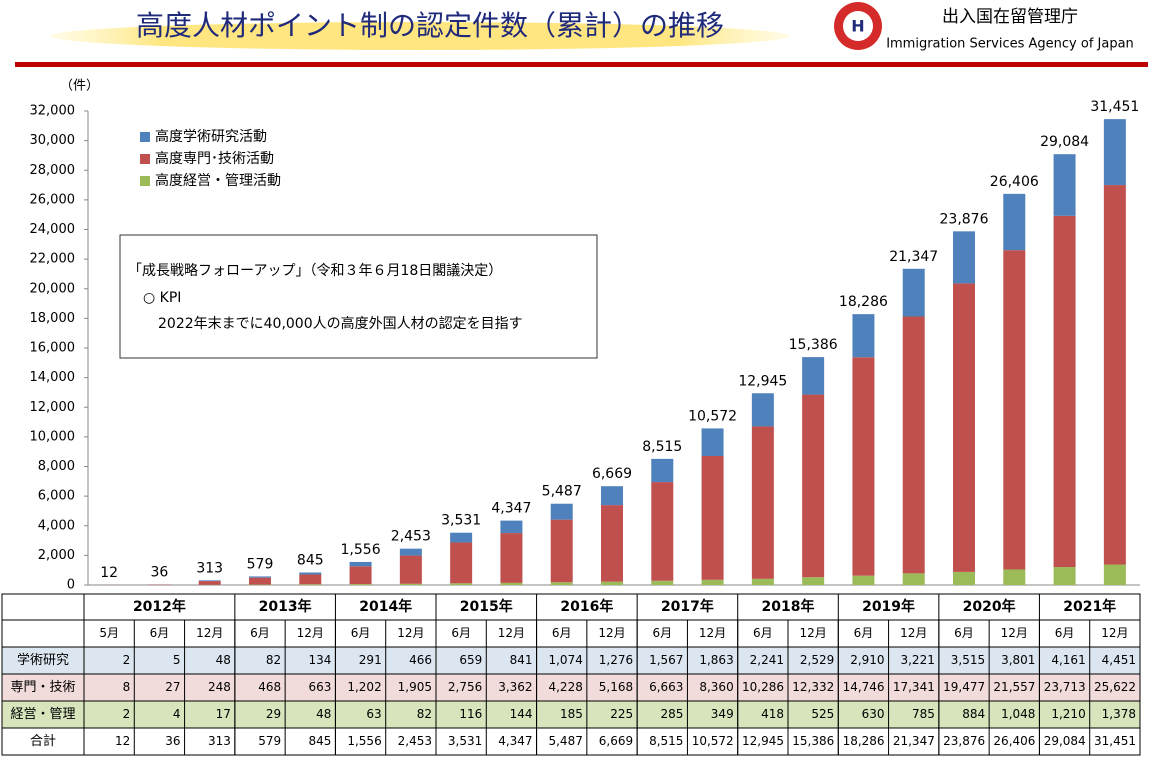 The width and height of the screenshot is (1163, 761). What do you see at coordinates (109, 633) in the screenshot?
I see `x-tick-label: 5月` at bounding box center [109, 633].